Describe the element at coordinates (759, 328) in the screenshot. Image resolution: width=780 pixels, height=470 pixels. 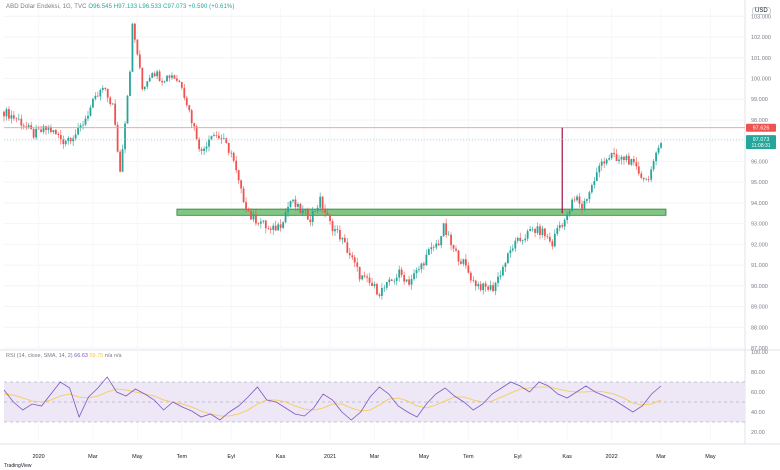
I see `y-tick-label: 88.000` at that location.